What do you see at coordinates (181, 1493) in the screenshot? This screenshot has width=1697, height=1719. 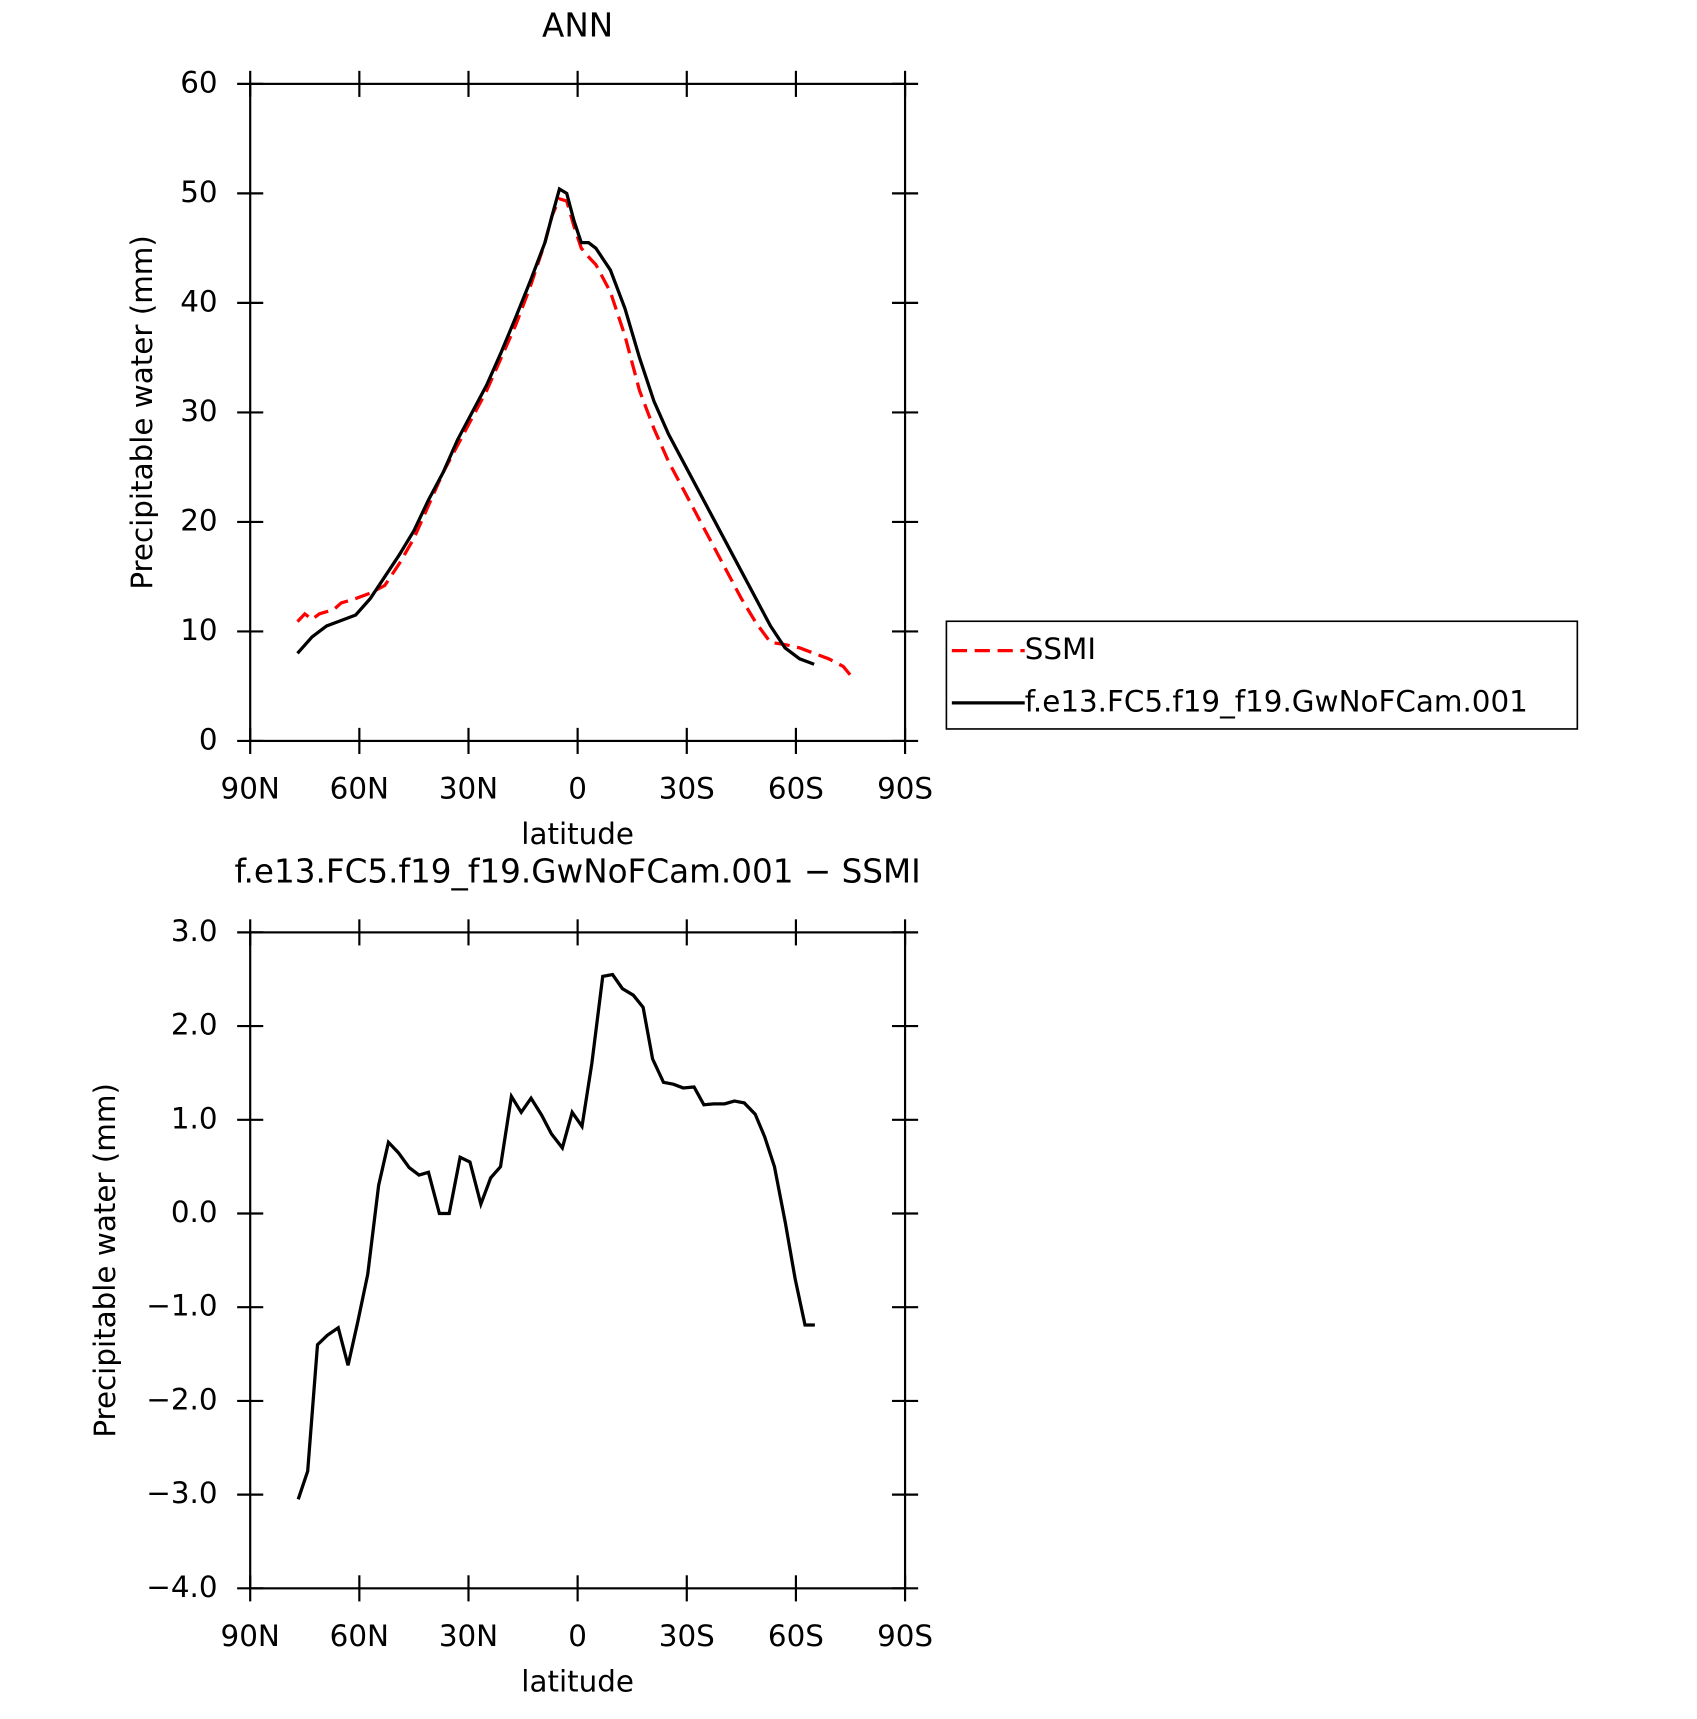 I see `y-tick-label: −3.0` at bounding box center [181, 1493].